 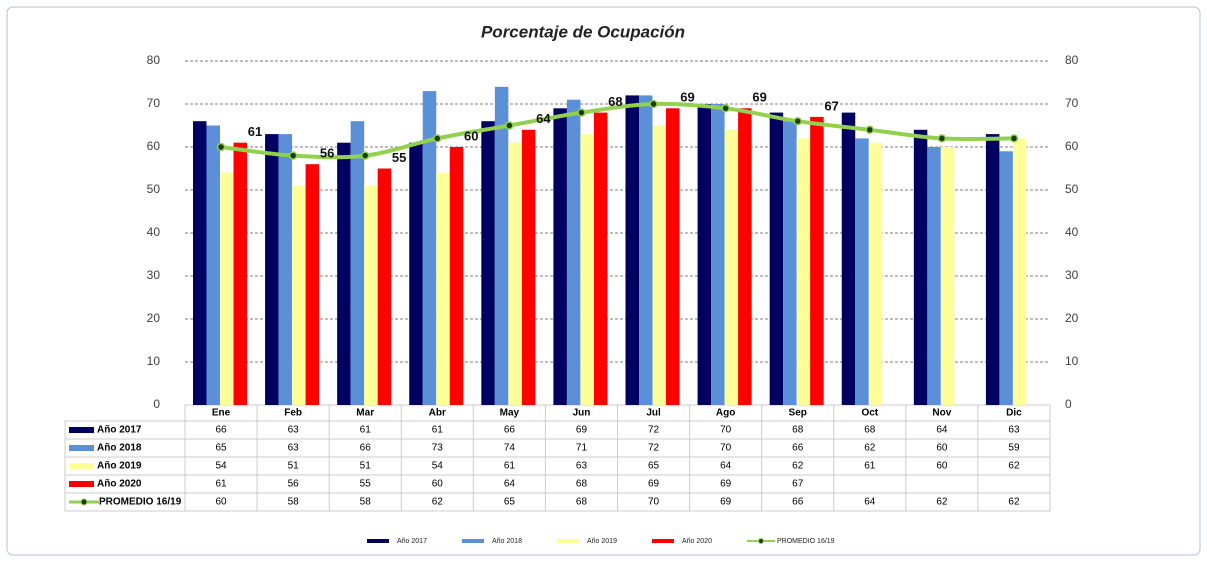 I want to click on data-label: 67, so click(x=831, y=105).